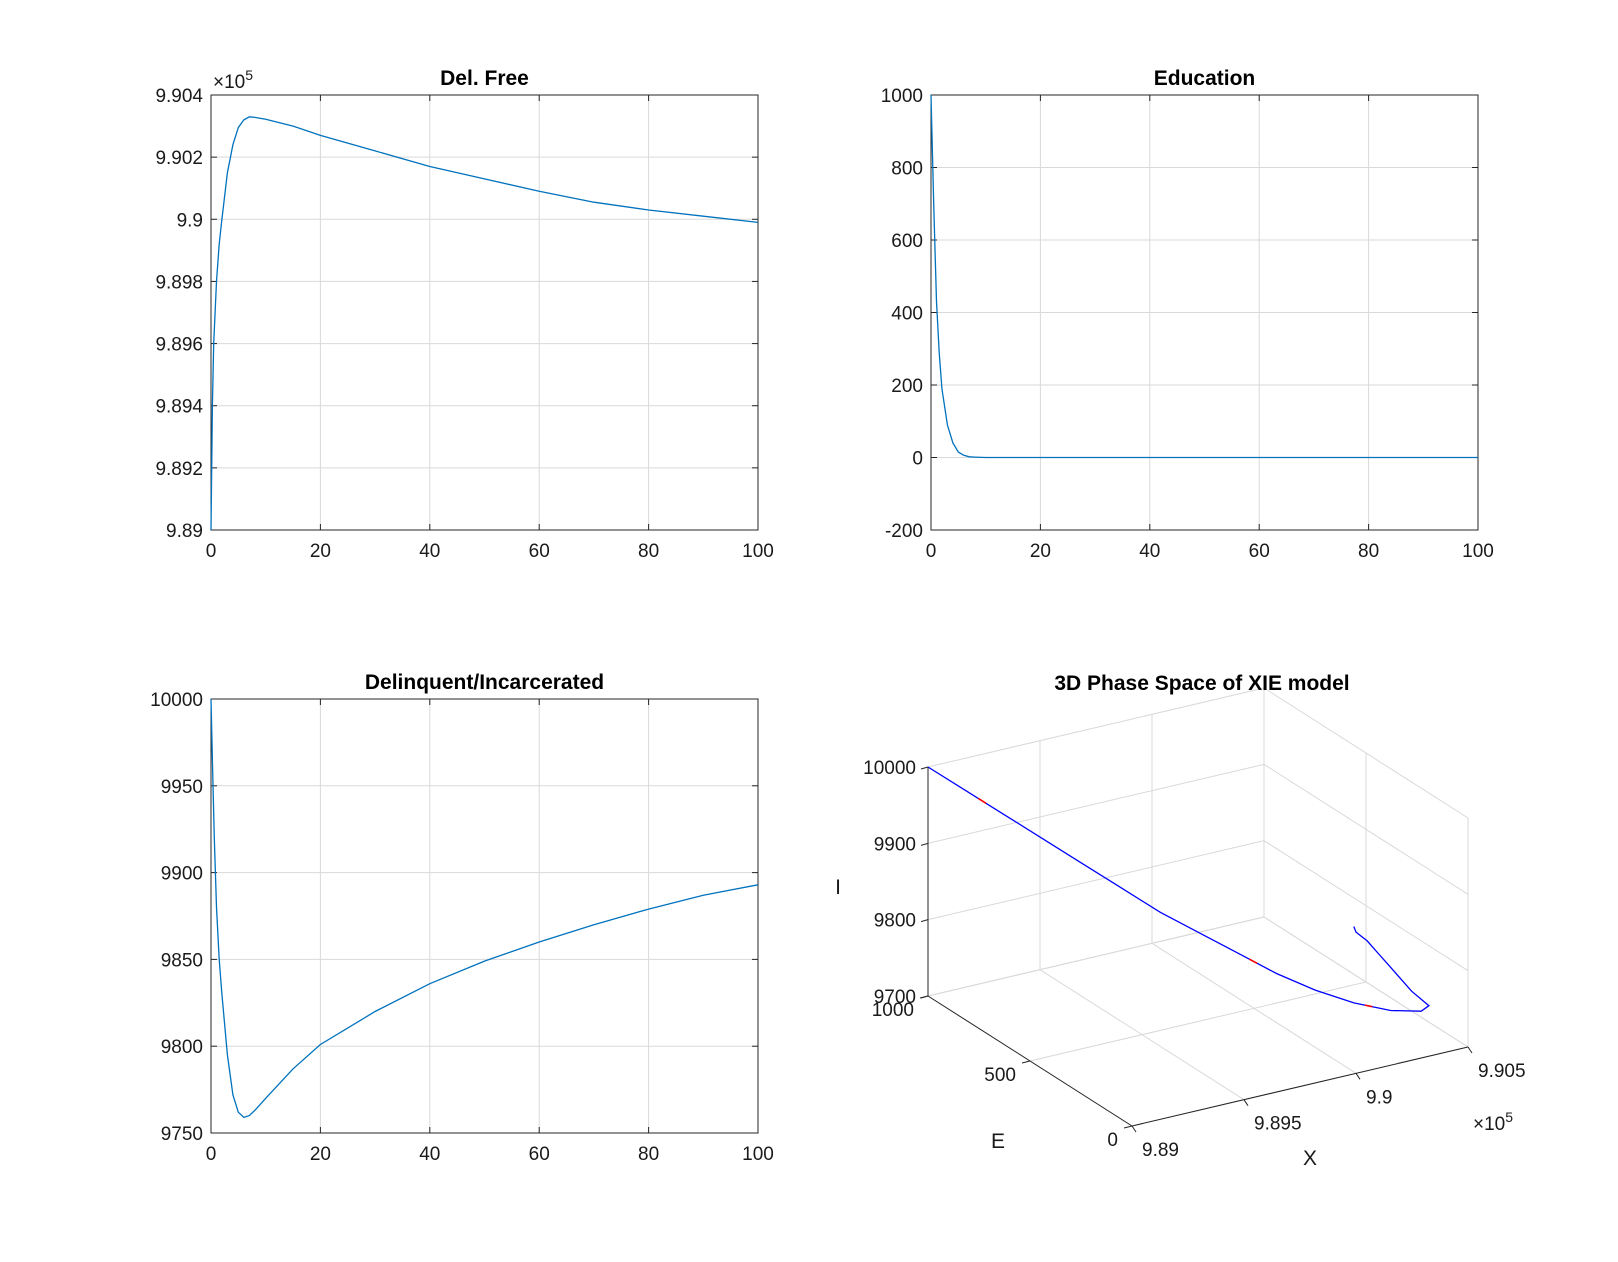 Image resolution: width=1618 pixels, height=1262 pixels. I want to click on i-tick-label: 9800, so click(895, 921).